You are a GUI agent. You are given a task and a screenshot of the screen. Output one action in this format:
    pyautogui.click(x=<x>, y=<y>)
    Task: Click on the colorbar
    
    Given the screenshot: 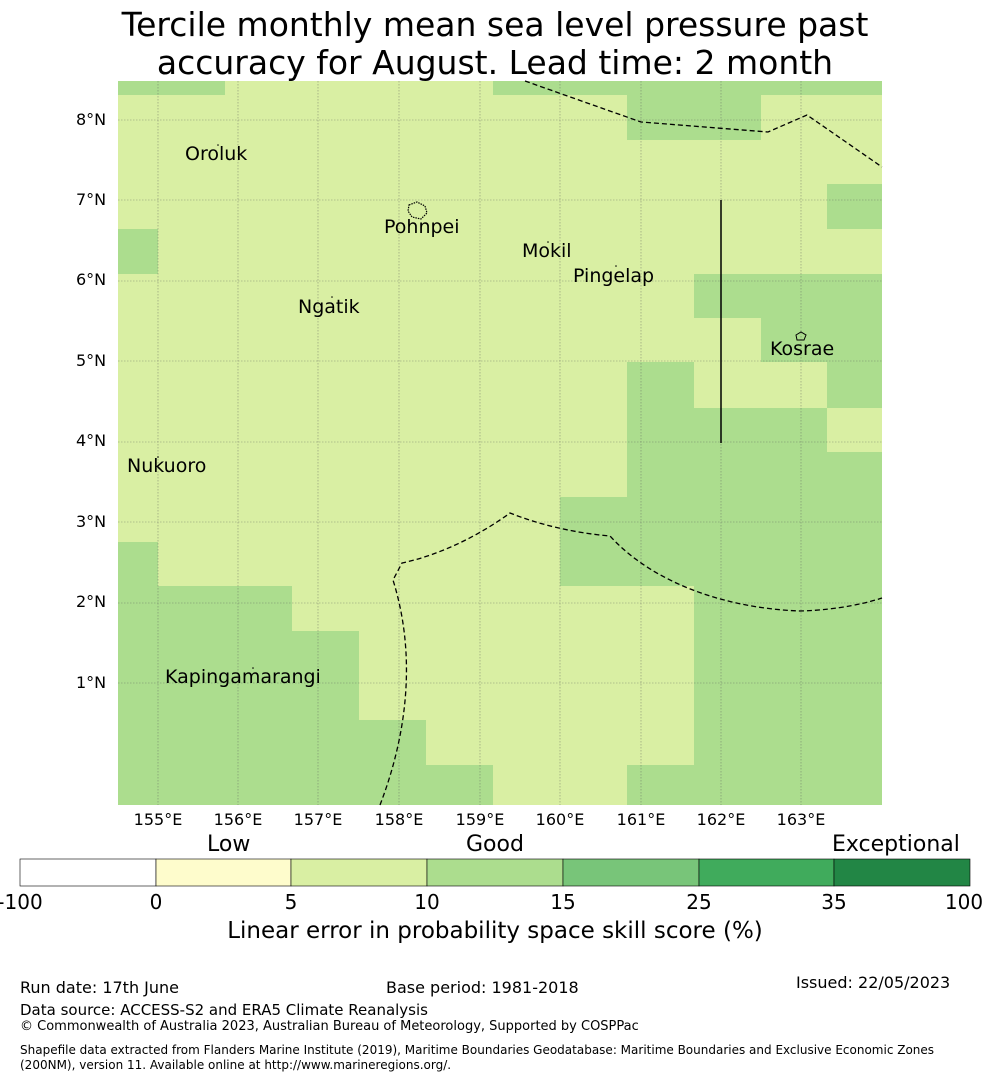 What is the action you would take?
    pyautogui.click(x=495, y=872)
    